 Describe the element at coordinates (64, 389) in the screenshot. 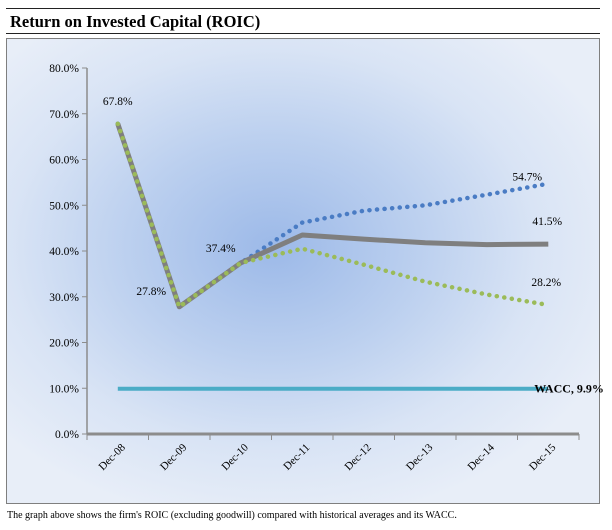

I see `y-tick-label: 10.0%` at that location.